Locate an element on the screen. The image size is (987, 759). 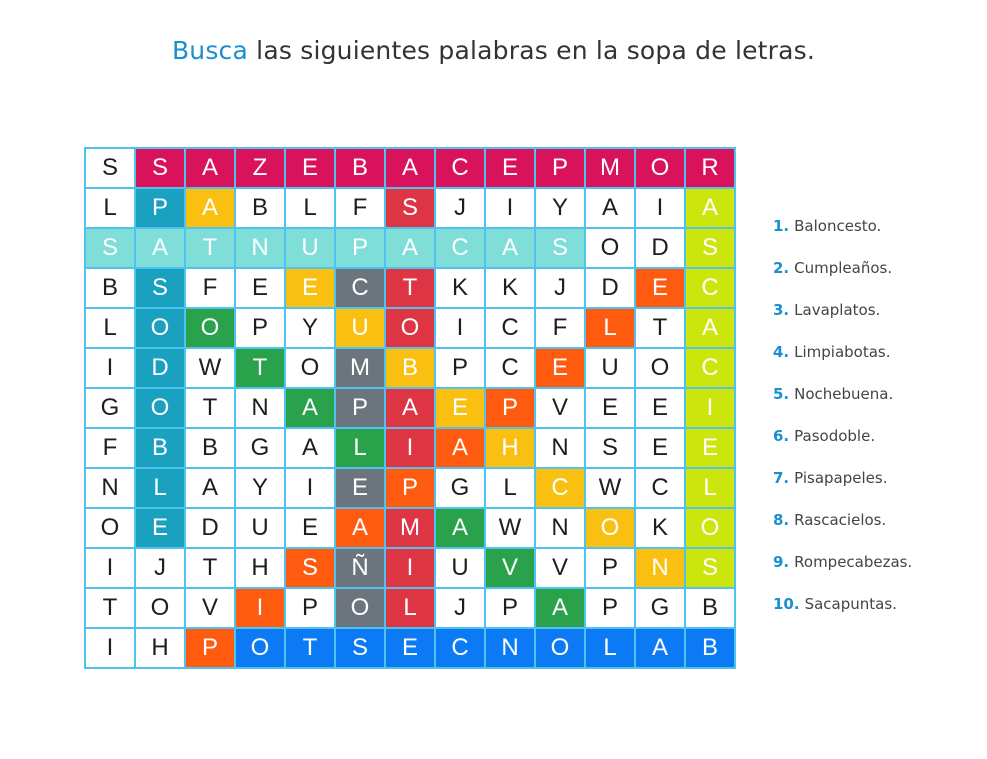
grid-cell: M is located at coordinates (411, 529).